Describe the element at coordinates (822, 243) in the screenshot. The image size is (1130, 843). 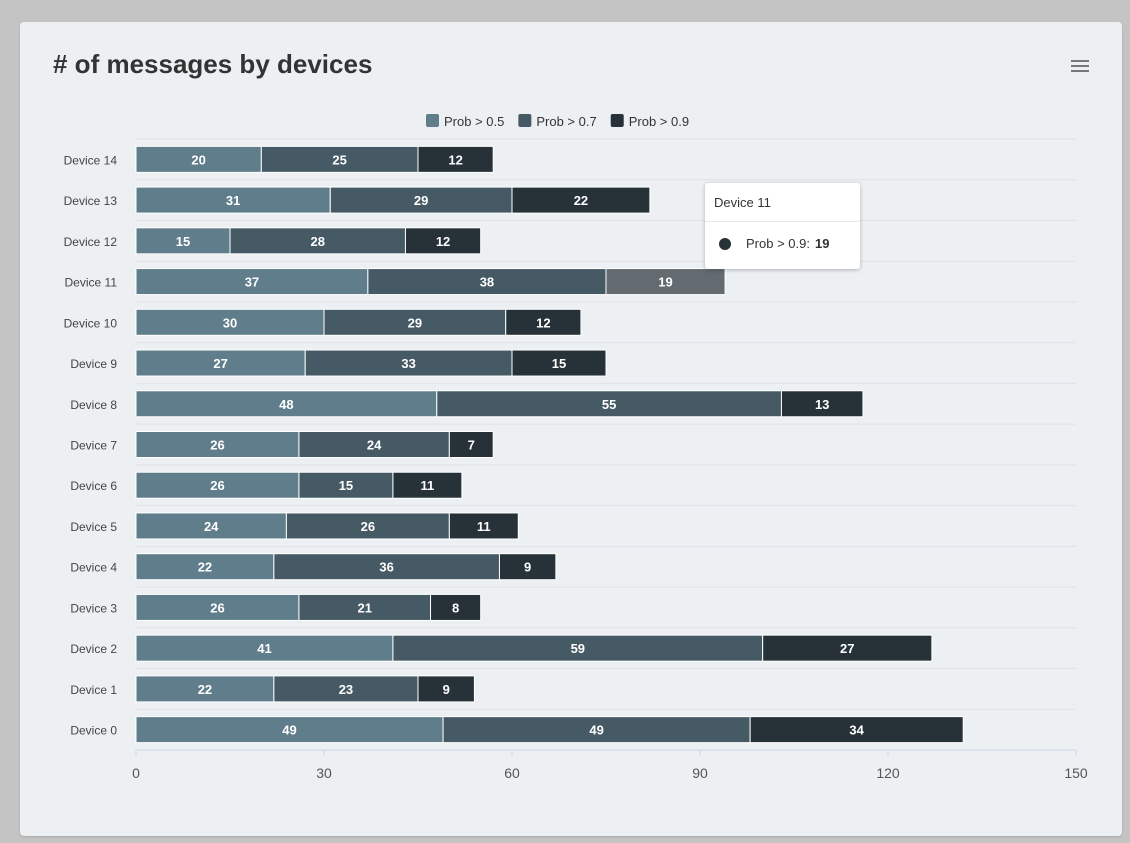
I see `tooltip-value: 19` at that location.